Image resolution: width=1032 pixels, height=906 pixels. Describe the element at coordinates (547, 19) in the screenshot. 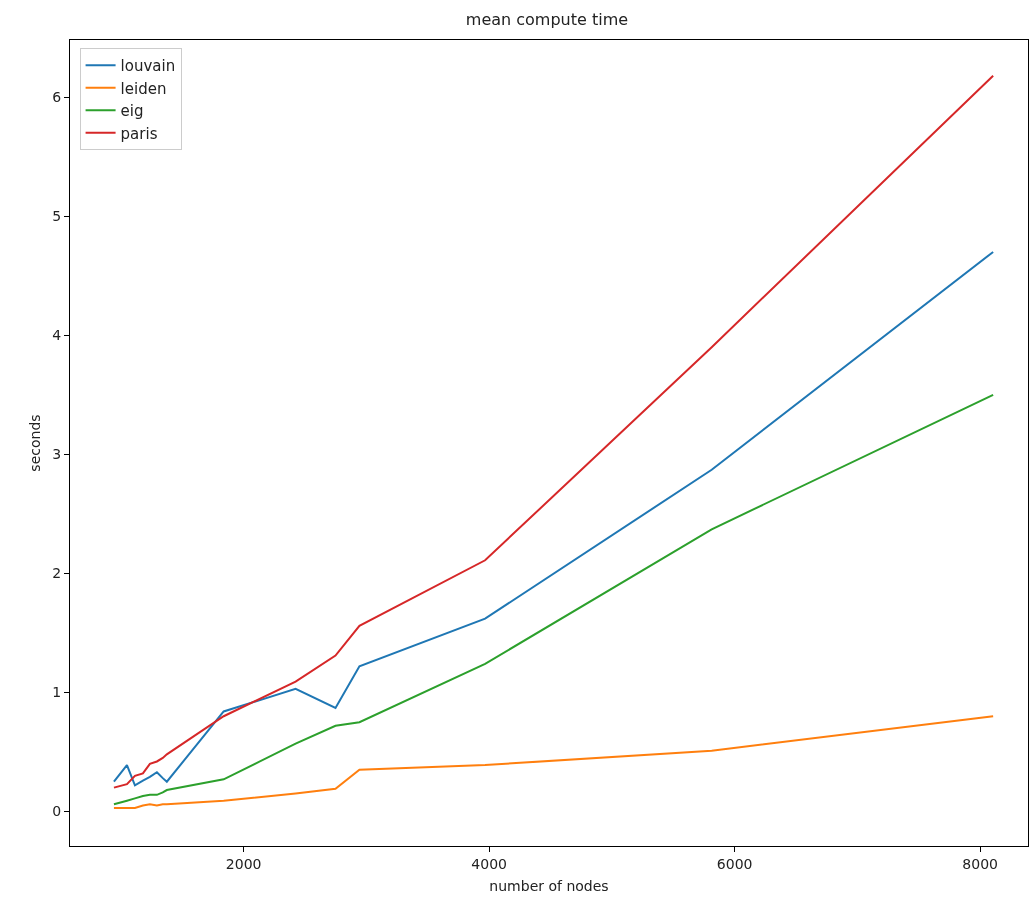

I see `chart-title: mean compute time` at that location.